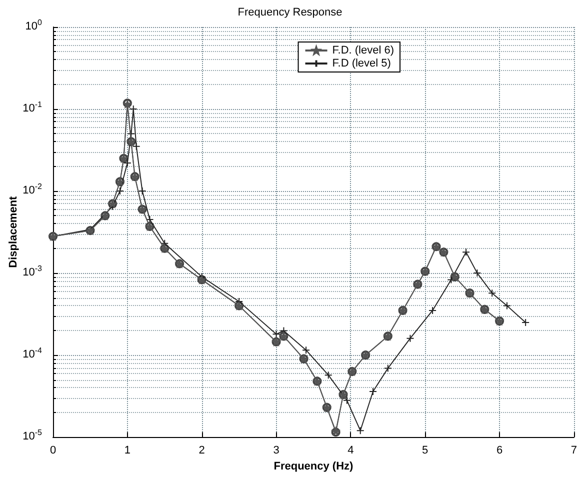 This screenshot has height=477, width=580. Describe the element at coordinates (201, 450) in the screenshot. I see `x-tick-label: 2` at that location.